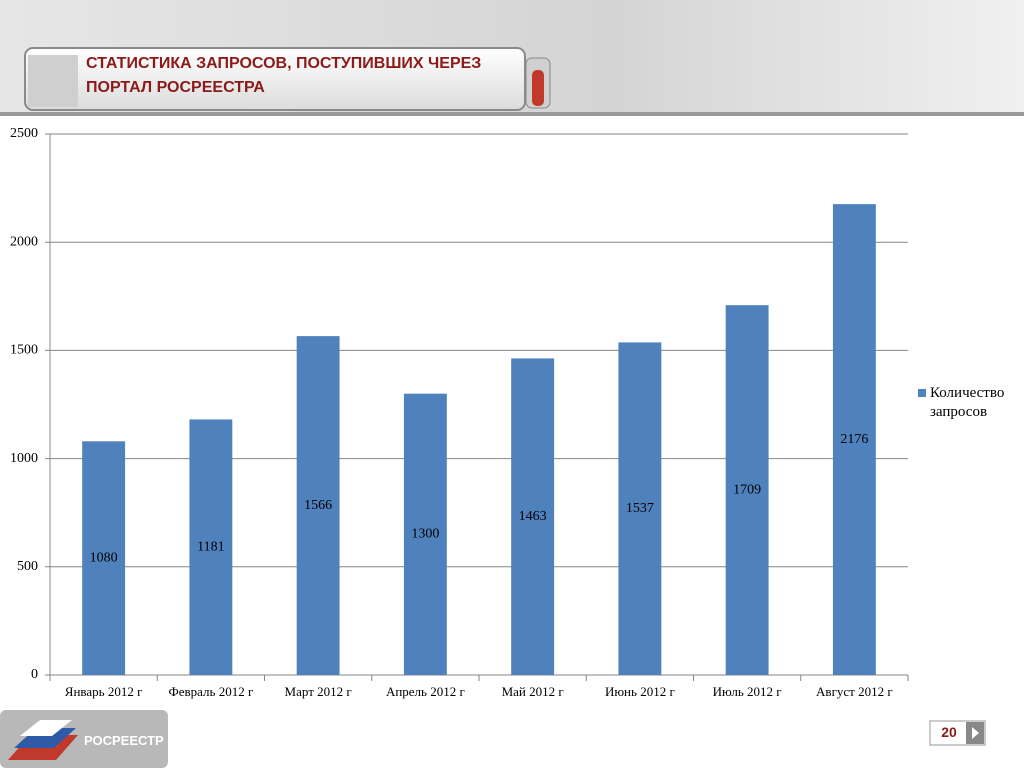 The image size is (1024, 768). I want to click on legend: Количество запросов, so click(968, 403).